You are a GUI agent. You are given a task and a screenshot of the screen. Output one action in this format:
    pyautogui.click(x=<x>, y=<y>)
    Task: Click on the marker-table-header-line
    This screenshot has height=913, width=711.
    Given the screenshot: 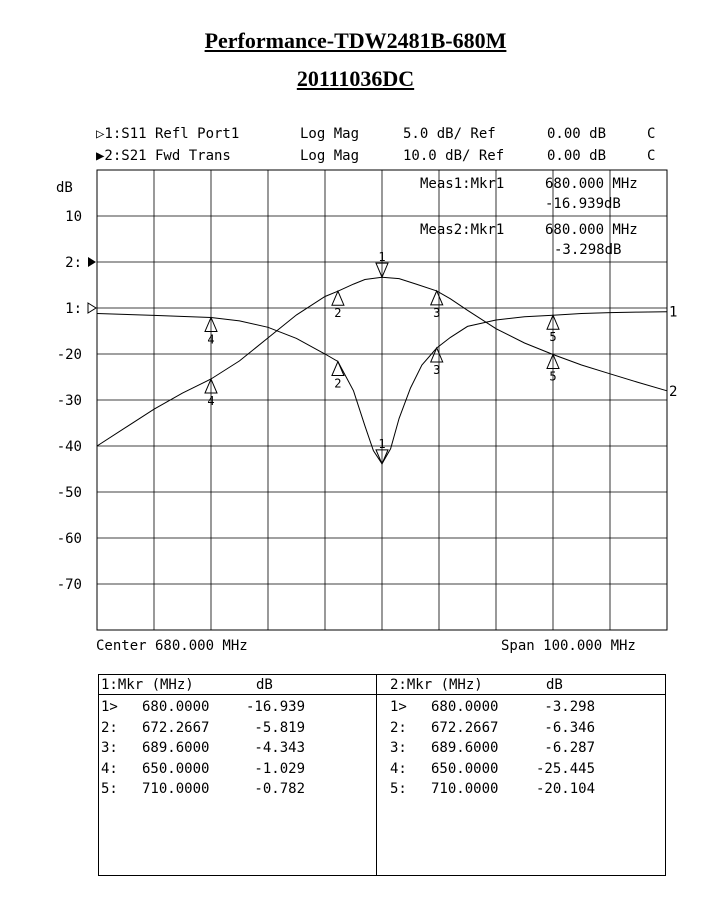 What is the action you would take?
    pyautogui.click(x=382, y=694)
    